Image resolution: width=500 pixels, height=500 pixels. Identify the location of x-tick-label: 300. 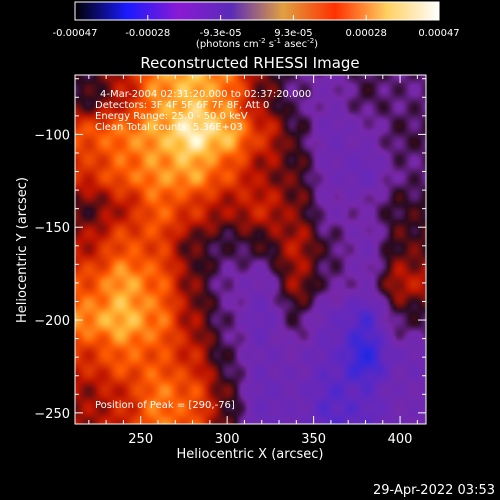
(227, 439).